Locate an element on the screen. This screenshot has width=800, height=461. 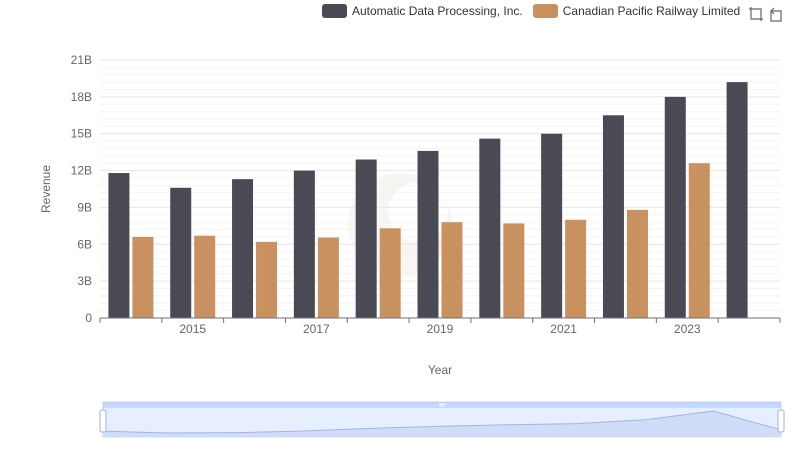
axes is located at coordinates (440, 320).